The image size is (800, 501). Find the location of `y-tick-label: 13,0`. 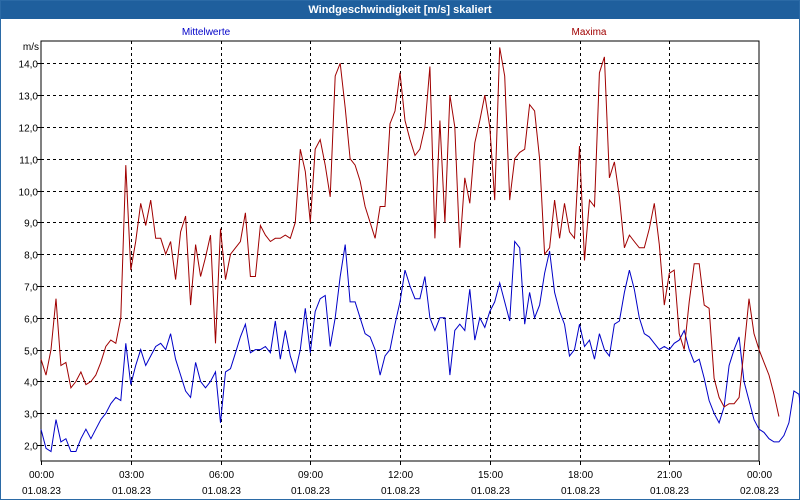

y-tick-label: 13,0 is located at coordinates (29, 97).